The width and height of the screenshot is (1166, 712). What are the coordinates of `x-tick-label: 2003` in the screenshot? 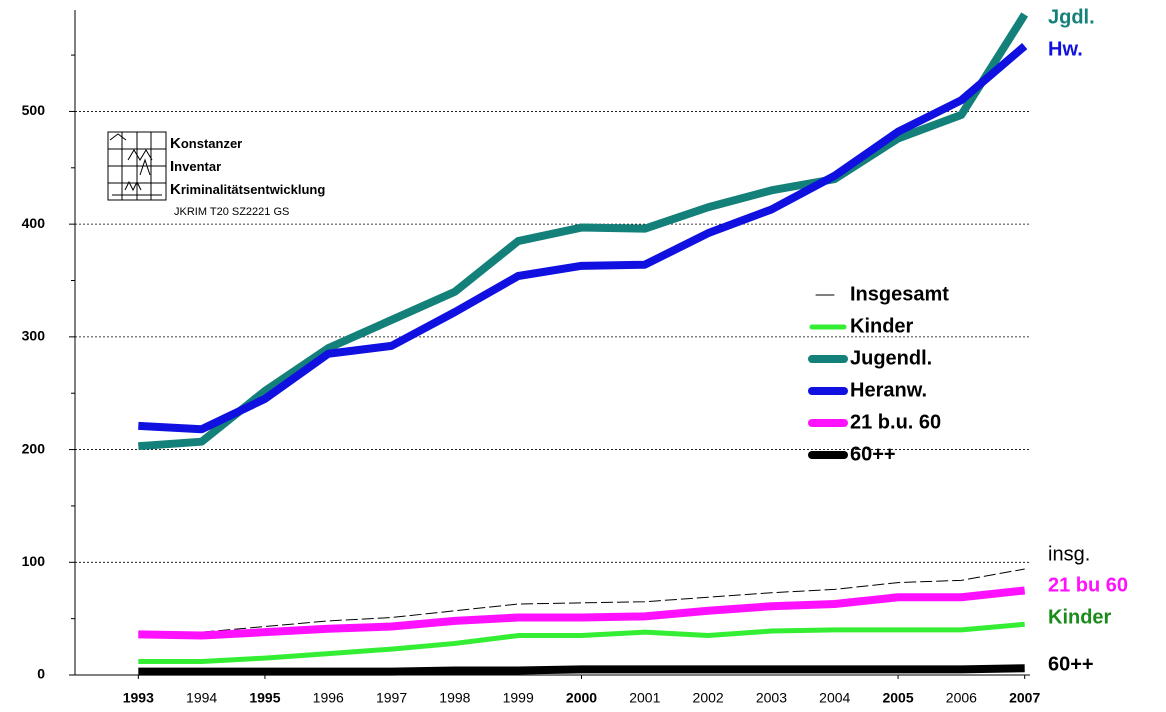 It's located at (771, 698).